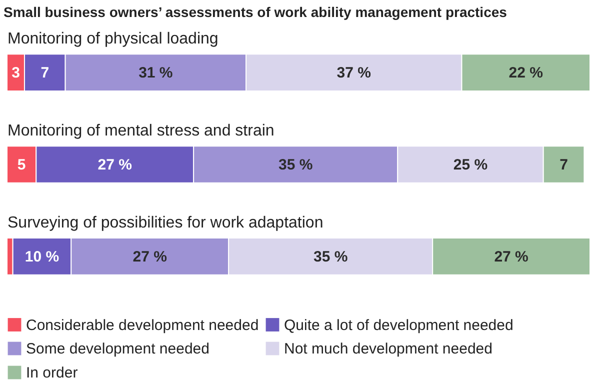  I want to click on y-tick-label: Monitoring of mental stress and strain, so click(141, 131).